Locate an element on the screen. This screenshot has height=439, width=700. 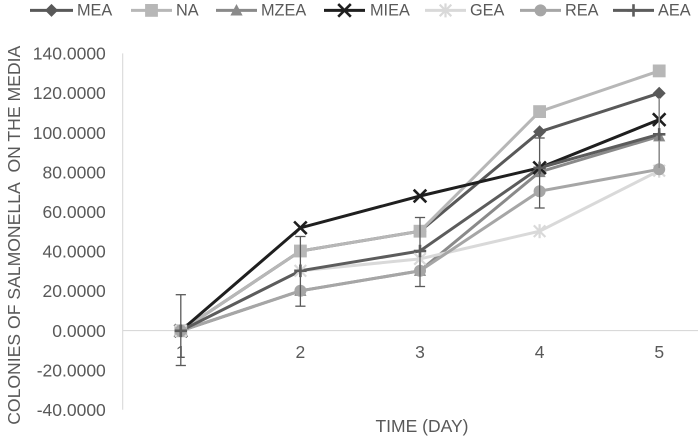
svg-text: MZEA is located at coordinates (283, 11).